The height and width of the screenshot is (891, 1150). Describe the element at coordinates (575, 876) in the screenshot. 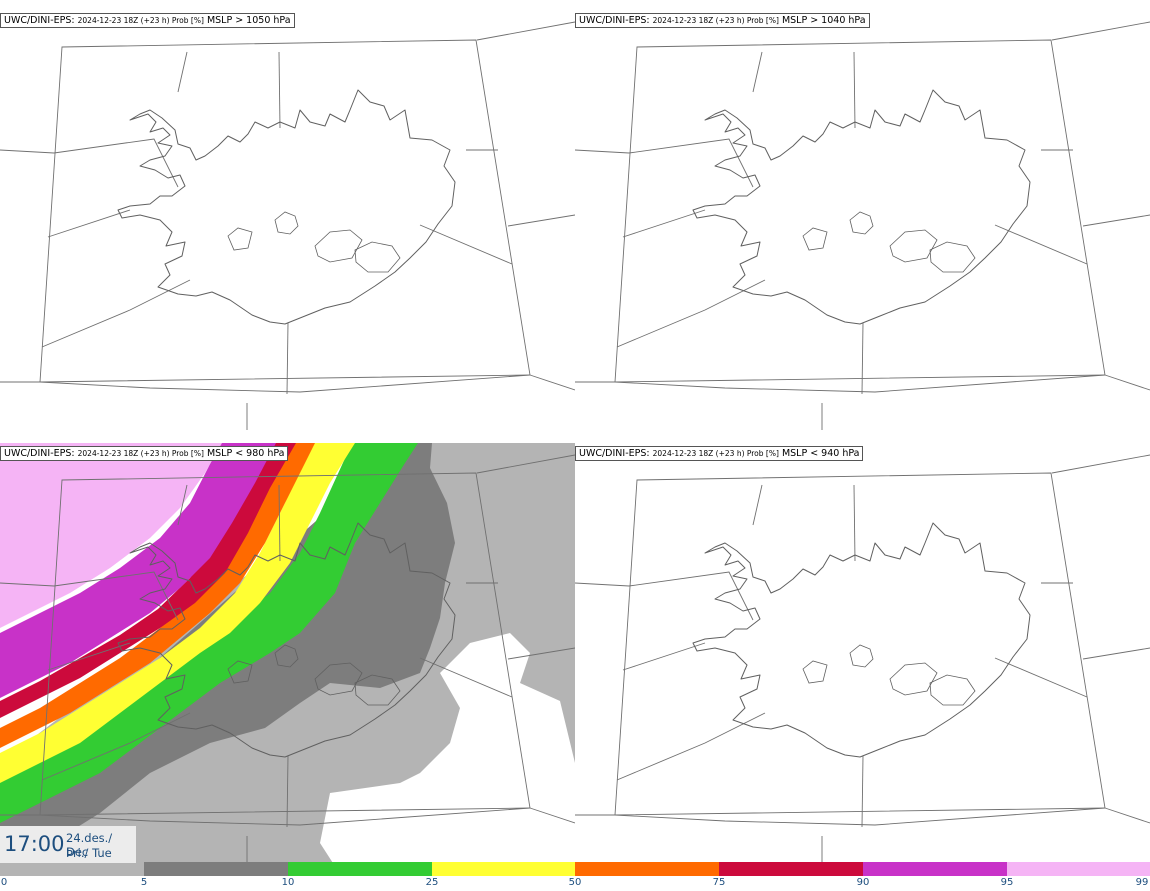

I see `probability-colorbar: 0 5 10 25 50 75 90 95 99` at that location.